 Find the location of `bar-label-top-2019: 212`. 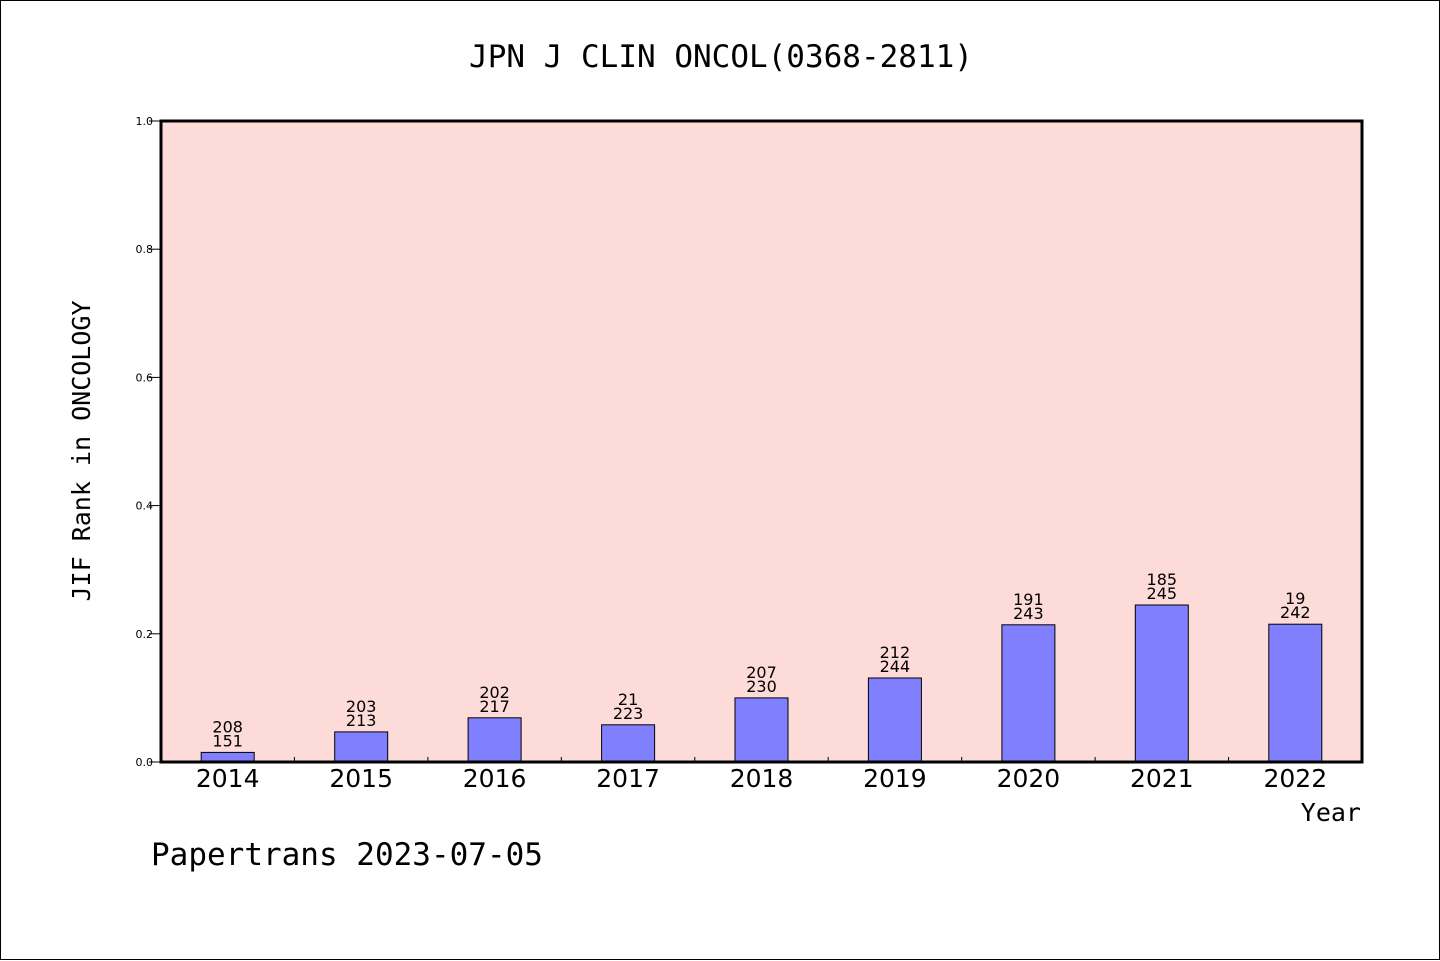

bar-label-top-2019: 212 is located at coordinates (895, 652).